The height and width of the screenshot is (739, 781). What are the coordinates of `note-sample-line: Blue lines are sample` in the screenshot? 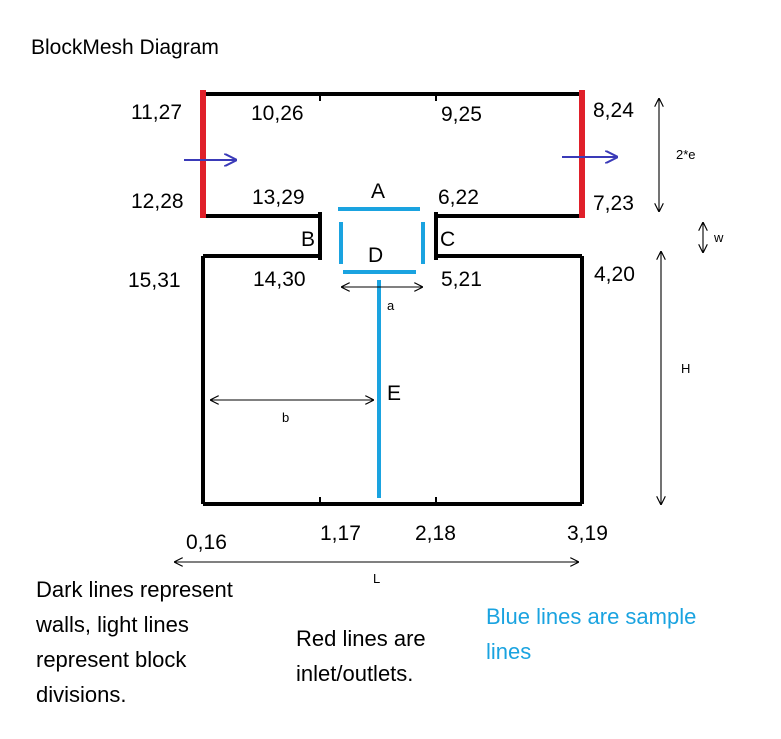 It's located at (591, 616).